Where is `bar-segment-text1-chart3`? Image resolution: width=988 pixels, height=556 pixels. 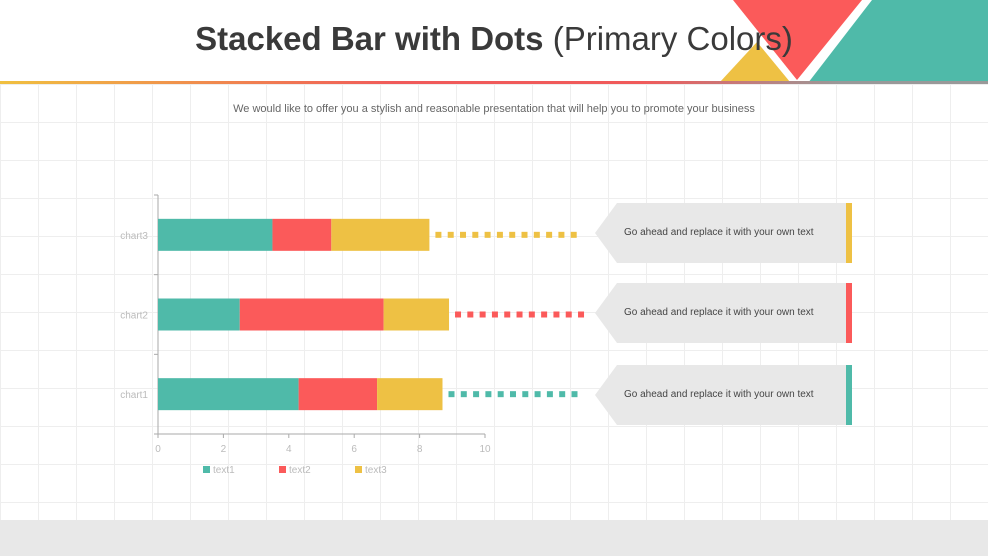
bar-segment-text1-chart3 is located at coordinates (215, 234).